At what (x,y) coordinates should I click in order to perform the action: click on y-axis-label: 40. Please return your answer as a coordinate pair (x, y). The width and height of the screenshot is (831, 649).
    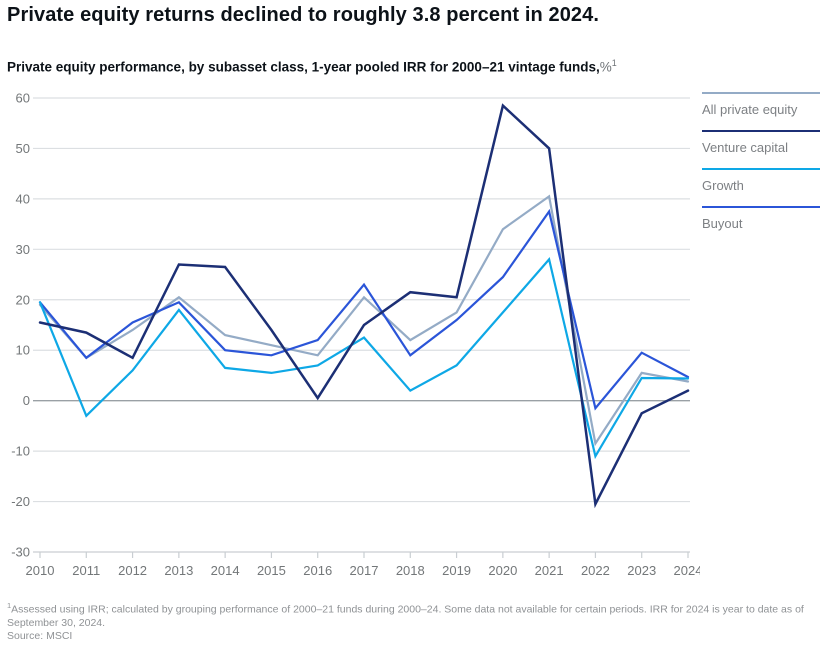
    Looking at the image, I should click on (23, 198).